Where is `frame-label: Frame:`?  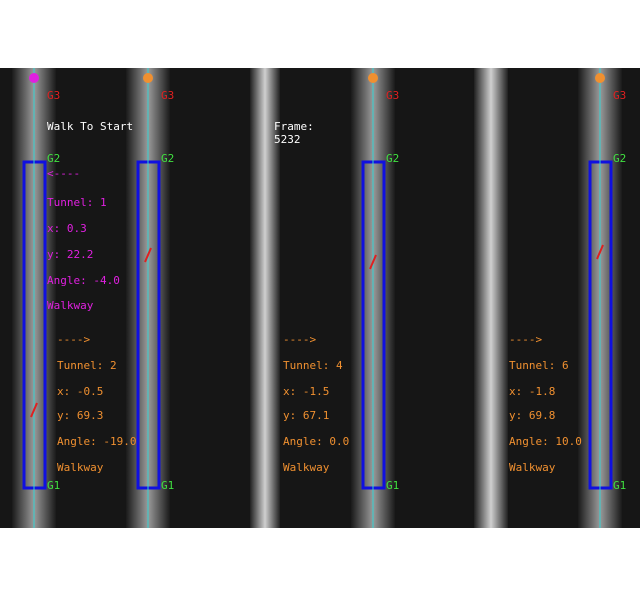
frame-label: Frame: is located at coordinates (294, 126).